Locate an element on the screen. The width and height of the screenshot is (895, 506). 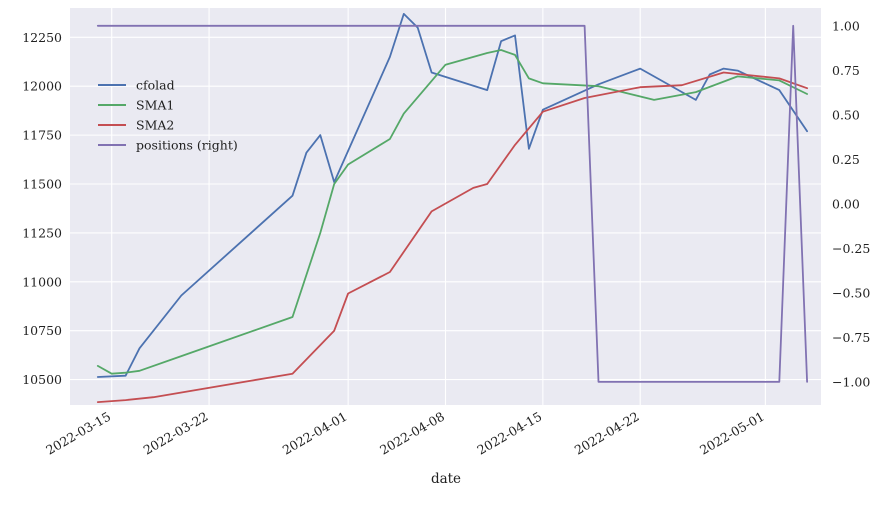
y-right-tick-label: −0.75 is located at coordinates (851, 337).